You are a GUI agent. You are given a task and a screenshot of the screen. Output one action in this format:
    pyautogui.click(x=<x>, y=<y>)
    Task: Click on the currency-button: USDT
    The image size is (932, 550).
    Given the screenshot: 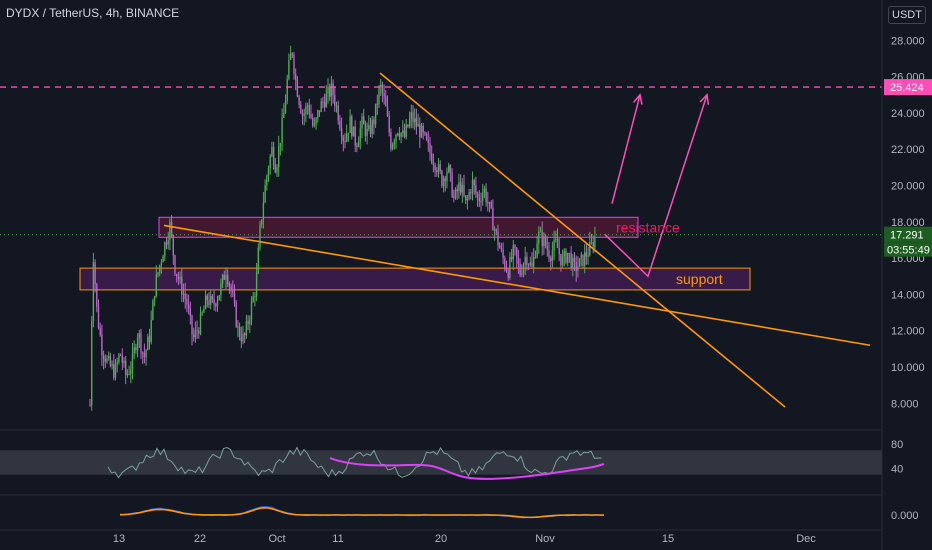 What is the action you would take?
    pyautogui.click(x=907, y=15)
    